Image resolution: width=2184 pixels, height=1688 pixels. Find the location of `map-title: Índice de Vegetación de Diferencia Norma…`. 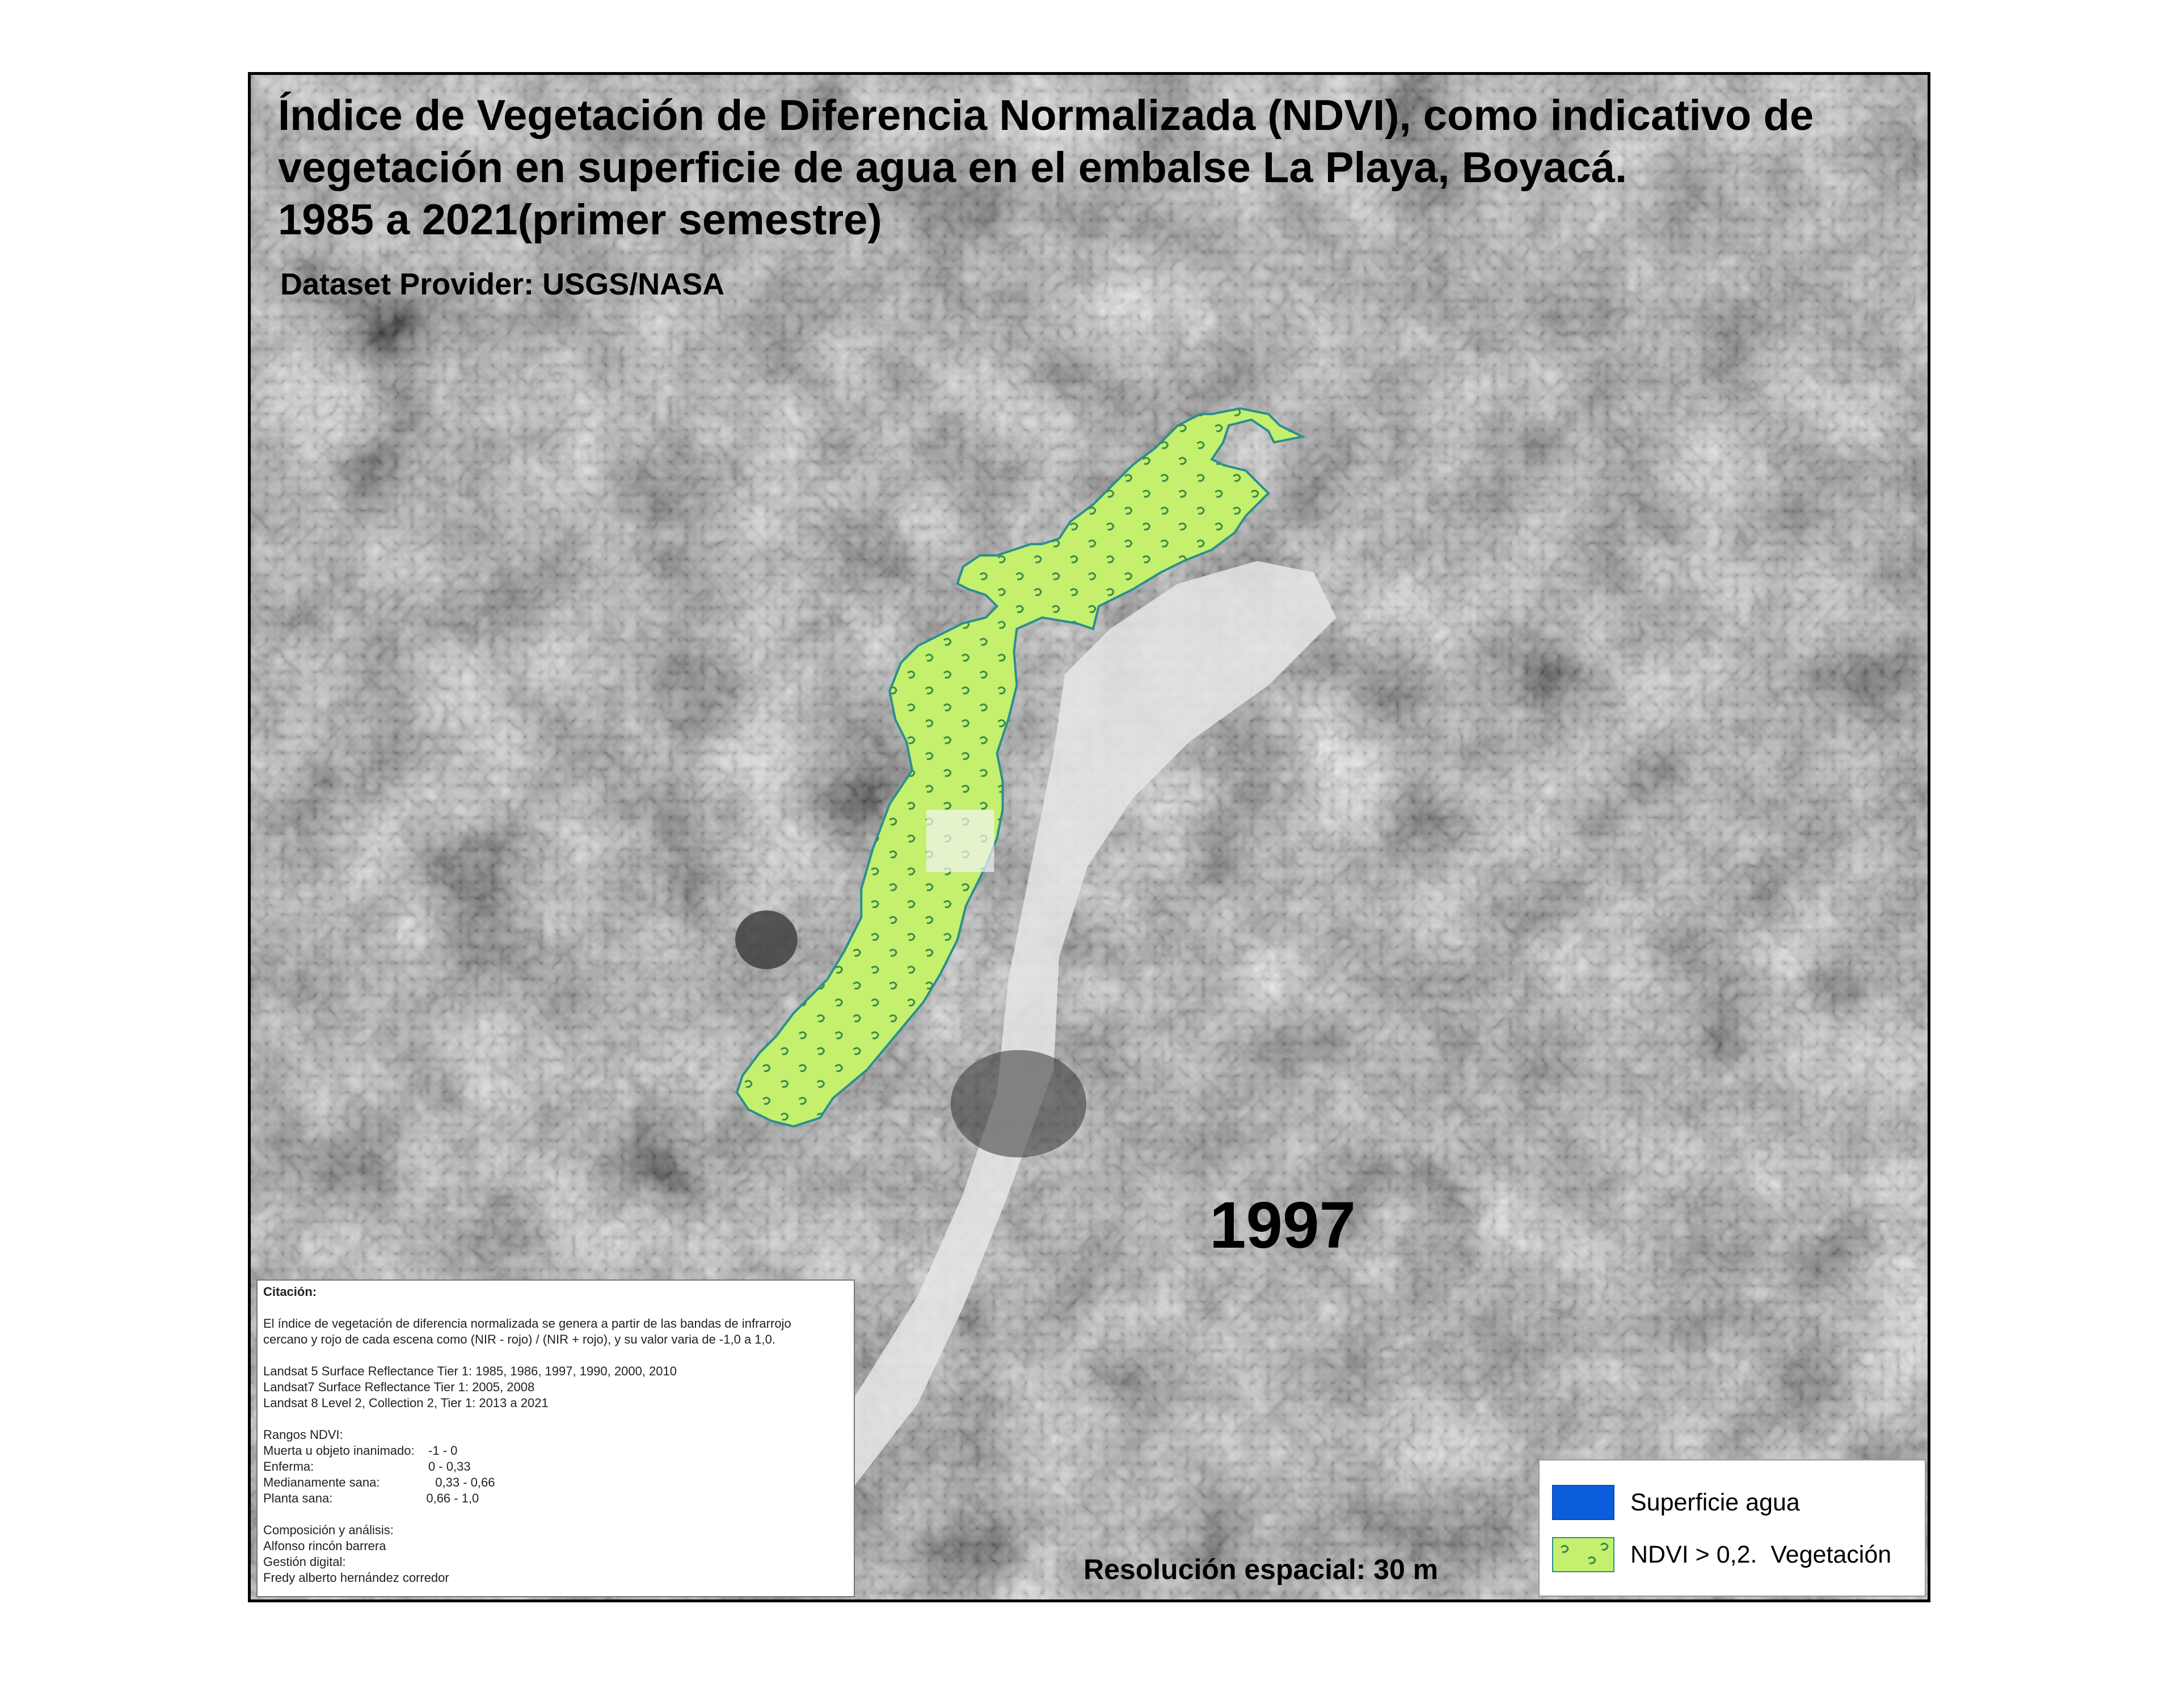

map-title: Índice de Vegetación de Diferencia Norma… is located at coordinates (1046, 167).